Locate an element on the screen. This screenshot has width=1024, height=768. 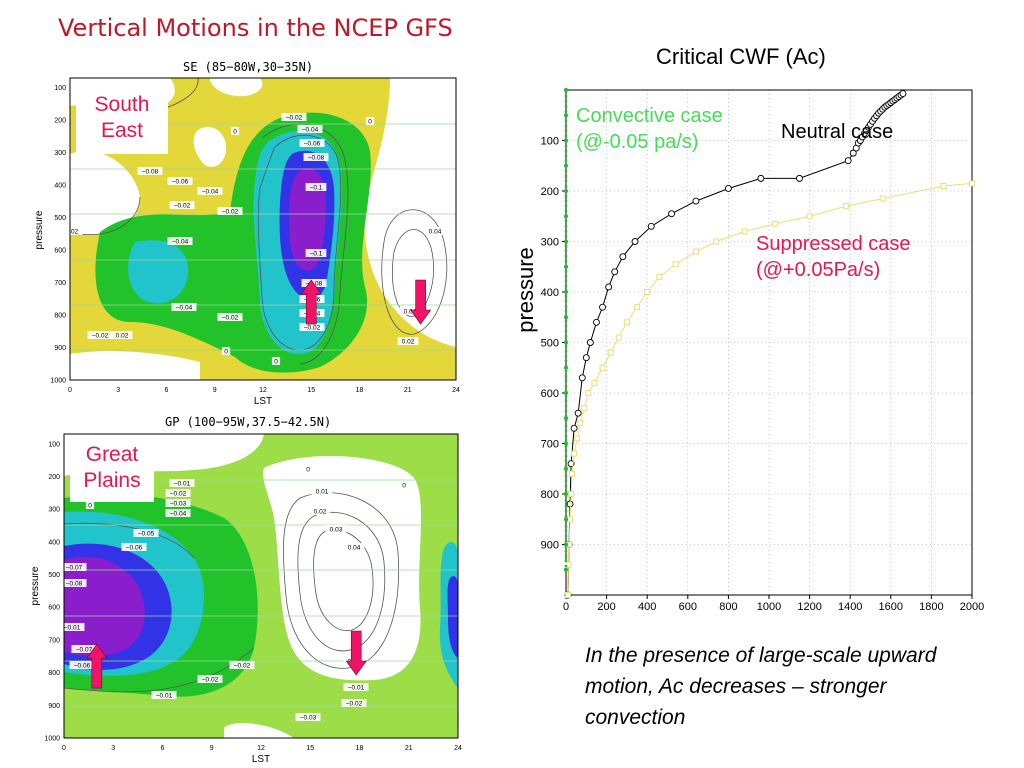
se-x-tick-label: 21 is located at coordinates (408, 390).